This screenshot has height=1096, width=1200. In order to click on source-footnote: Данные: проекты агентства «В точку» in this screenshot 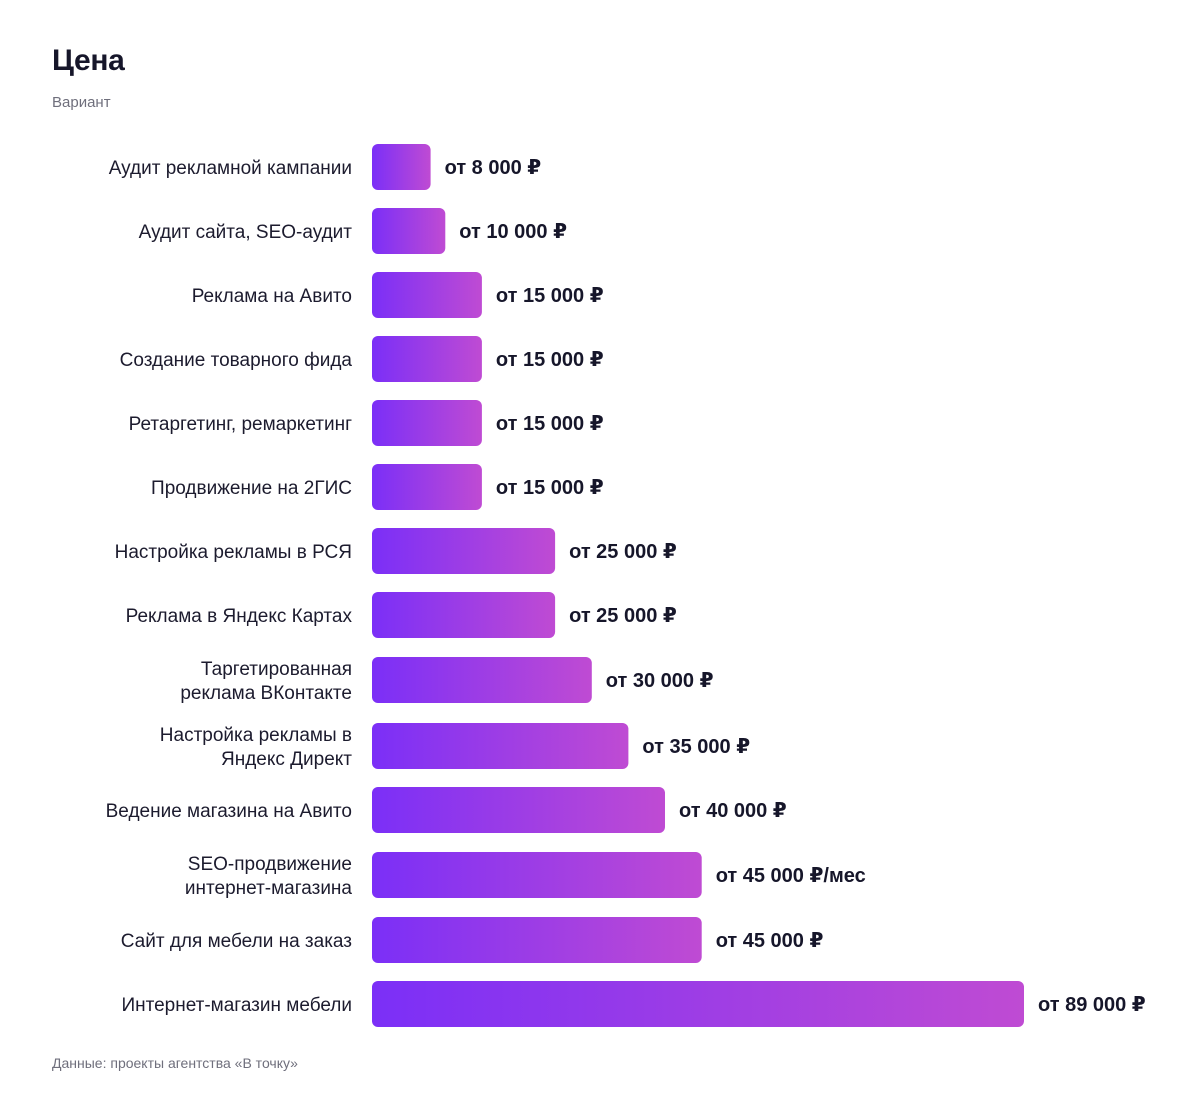, I will do `click(175, 1063)`.